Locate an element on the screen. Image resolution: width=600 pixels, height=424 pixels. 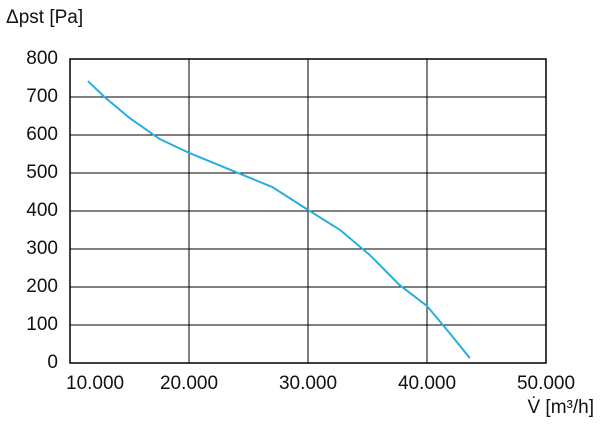
y-tick-label: 400 is located at coordinates (42, 210).